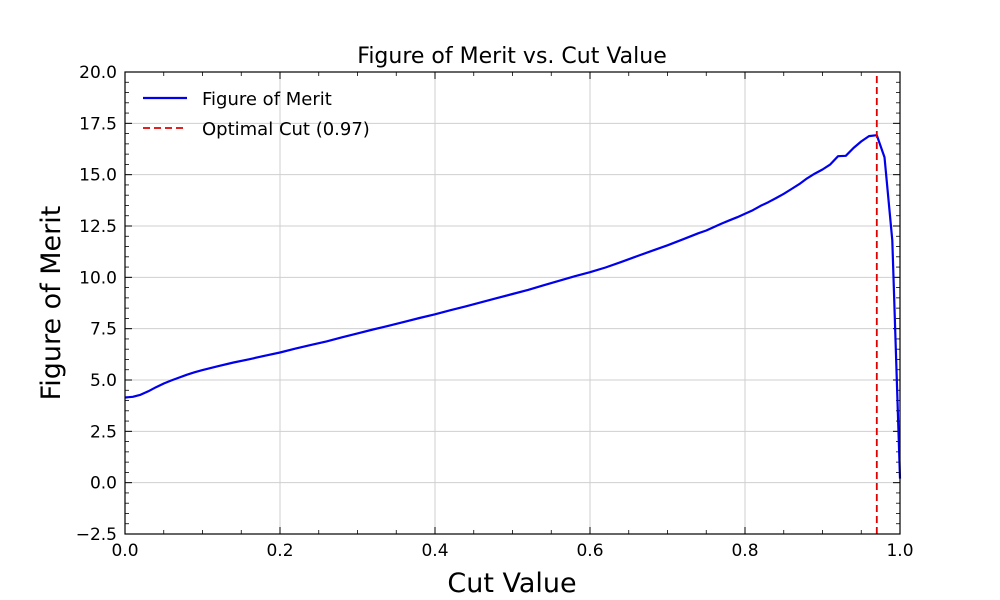 The width and height of the screenshot is (1000, 600). Describe the element at coordinates (279, 551) in the screenshot. I see `x-tick-label: 0.2` at that location.